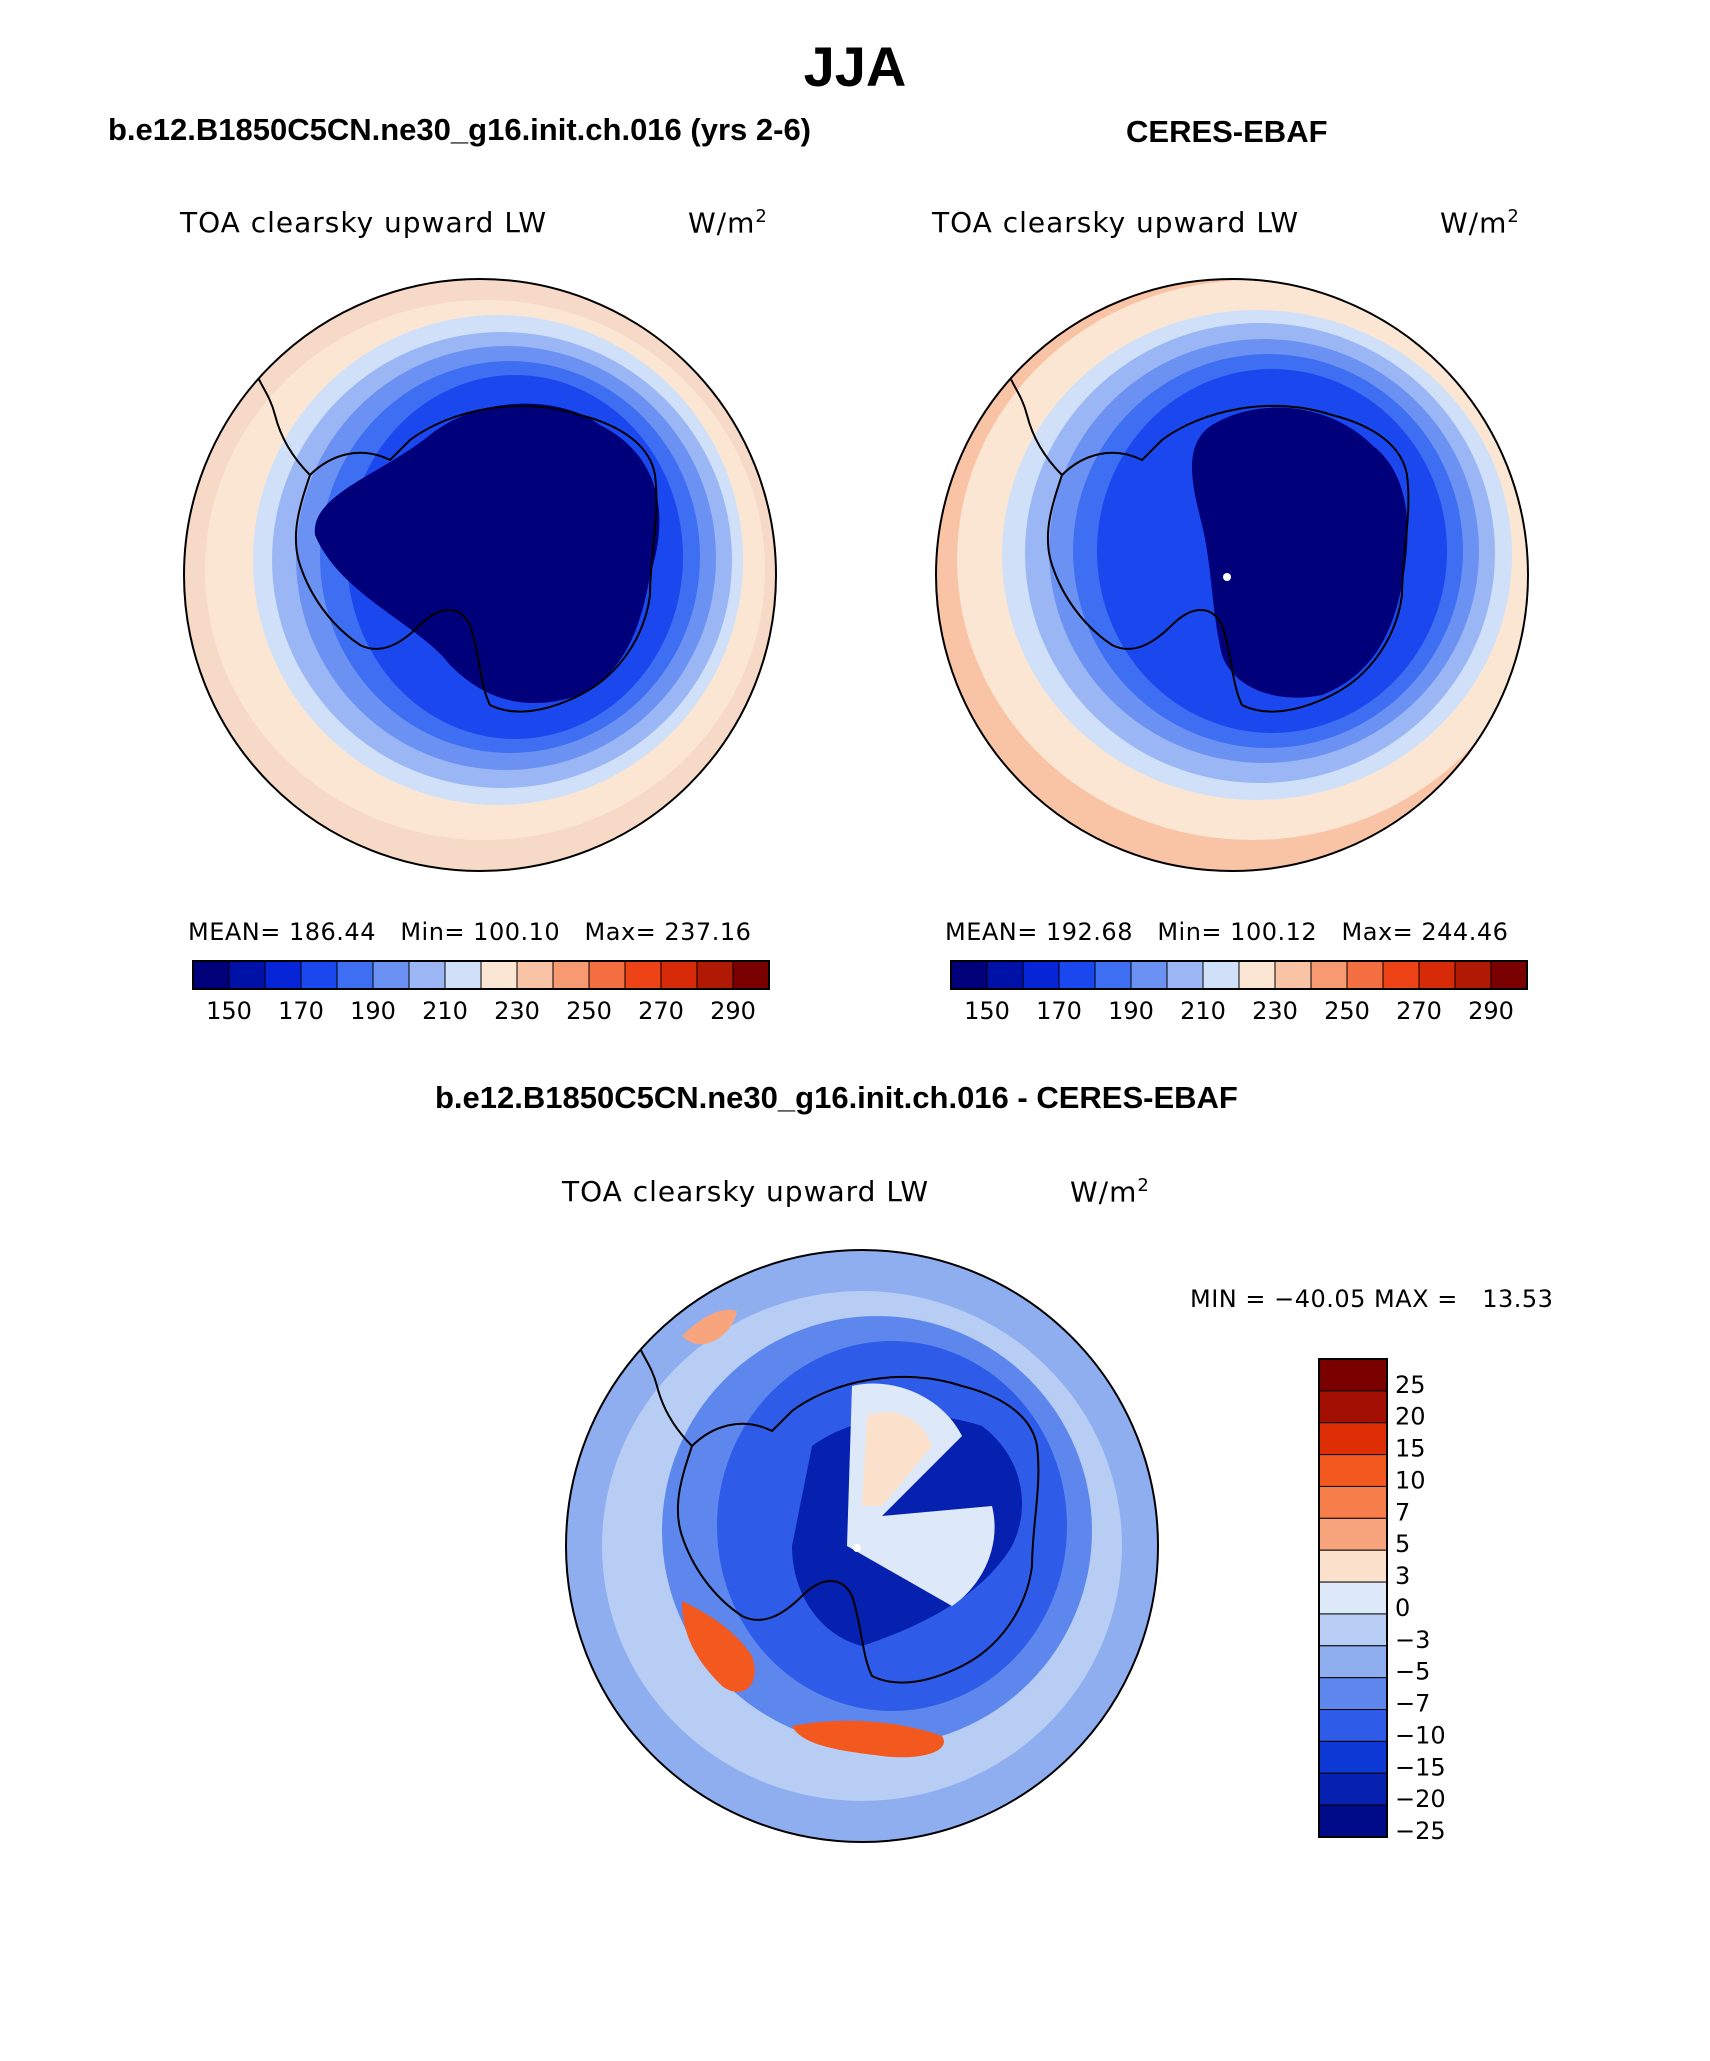 This screenshot has width=1710, height=2061. I want to click on panel-2-stats: MEAN= 192.68 Min= 100.12 Max= 244.46, so click(1227, 932).